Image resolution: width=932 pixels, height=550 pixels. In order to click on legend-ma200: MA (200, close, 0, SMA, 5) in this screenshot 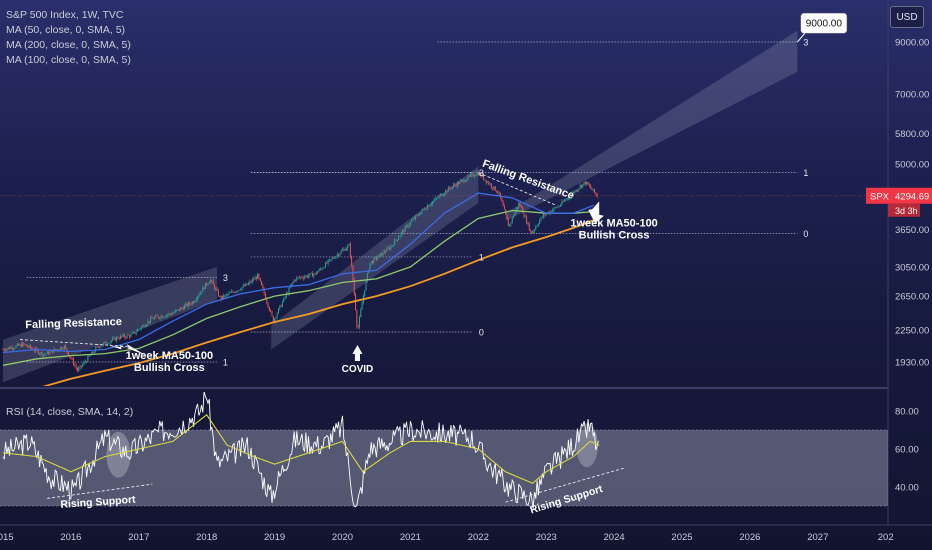, I will do `click(68, 45)`.